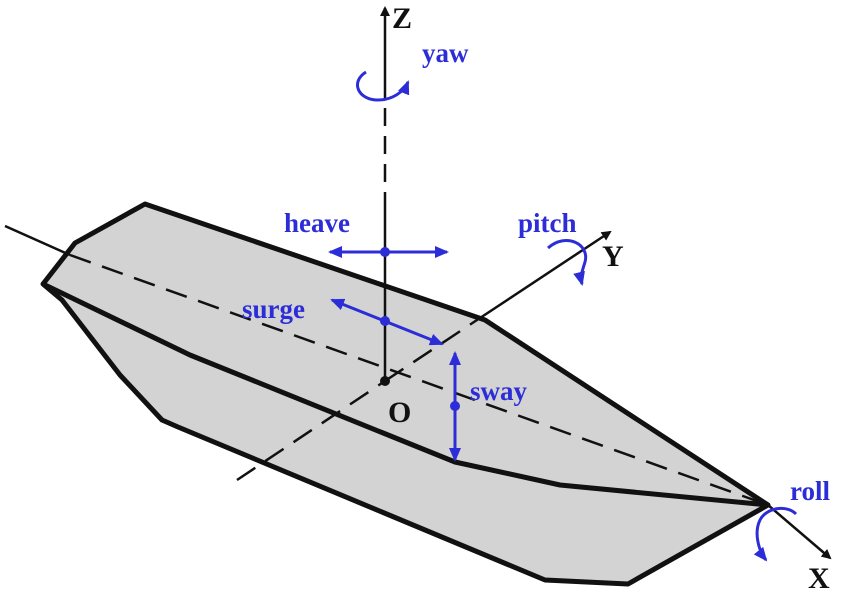 This screenshot has width=850, height=592. What do you see at coordinates (810, 491) in the screenshot?
I see `roll-label: roll` at bounding box center [810, 491].